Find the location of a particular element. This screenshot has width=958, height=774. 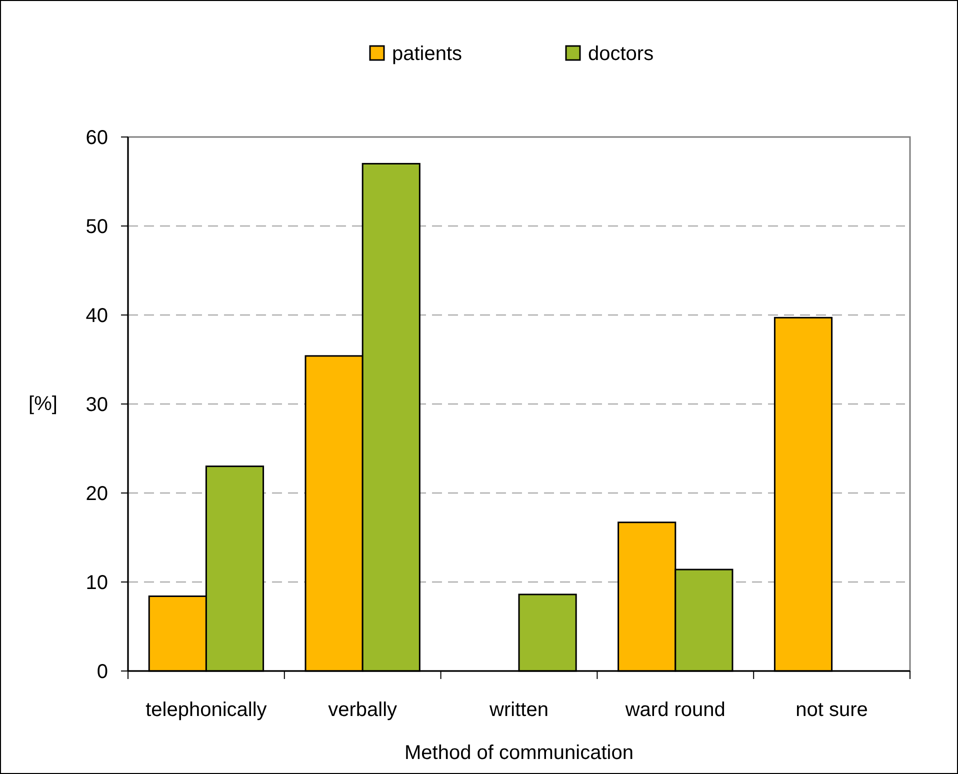

y-tick-label: 20 is located at coordinates (97, 494).